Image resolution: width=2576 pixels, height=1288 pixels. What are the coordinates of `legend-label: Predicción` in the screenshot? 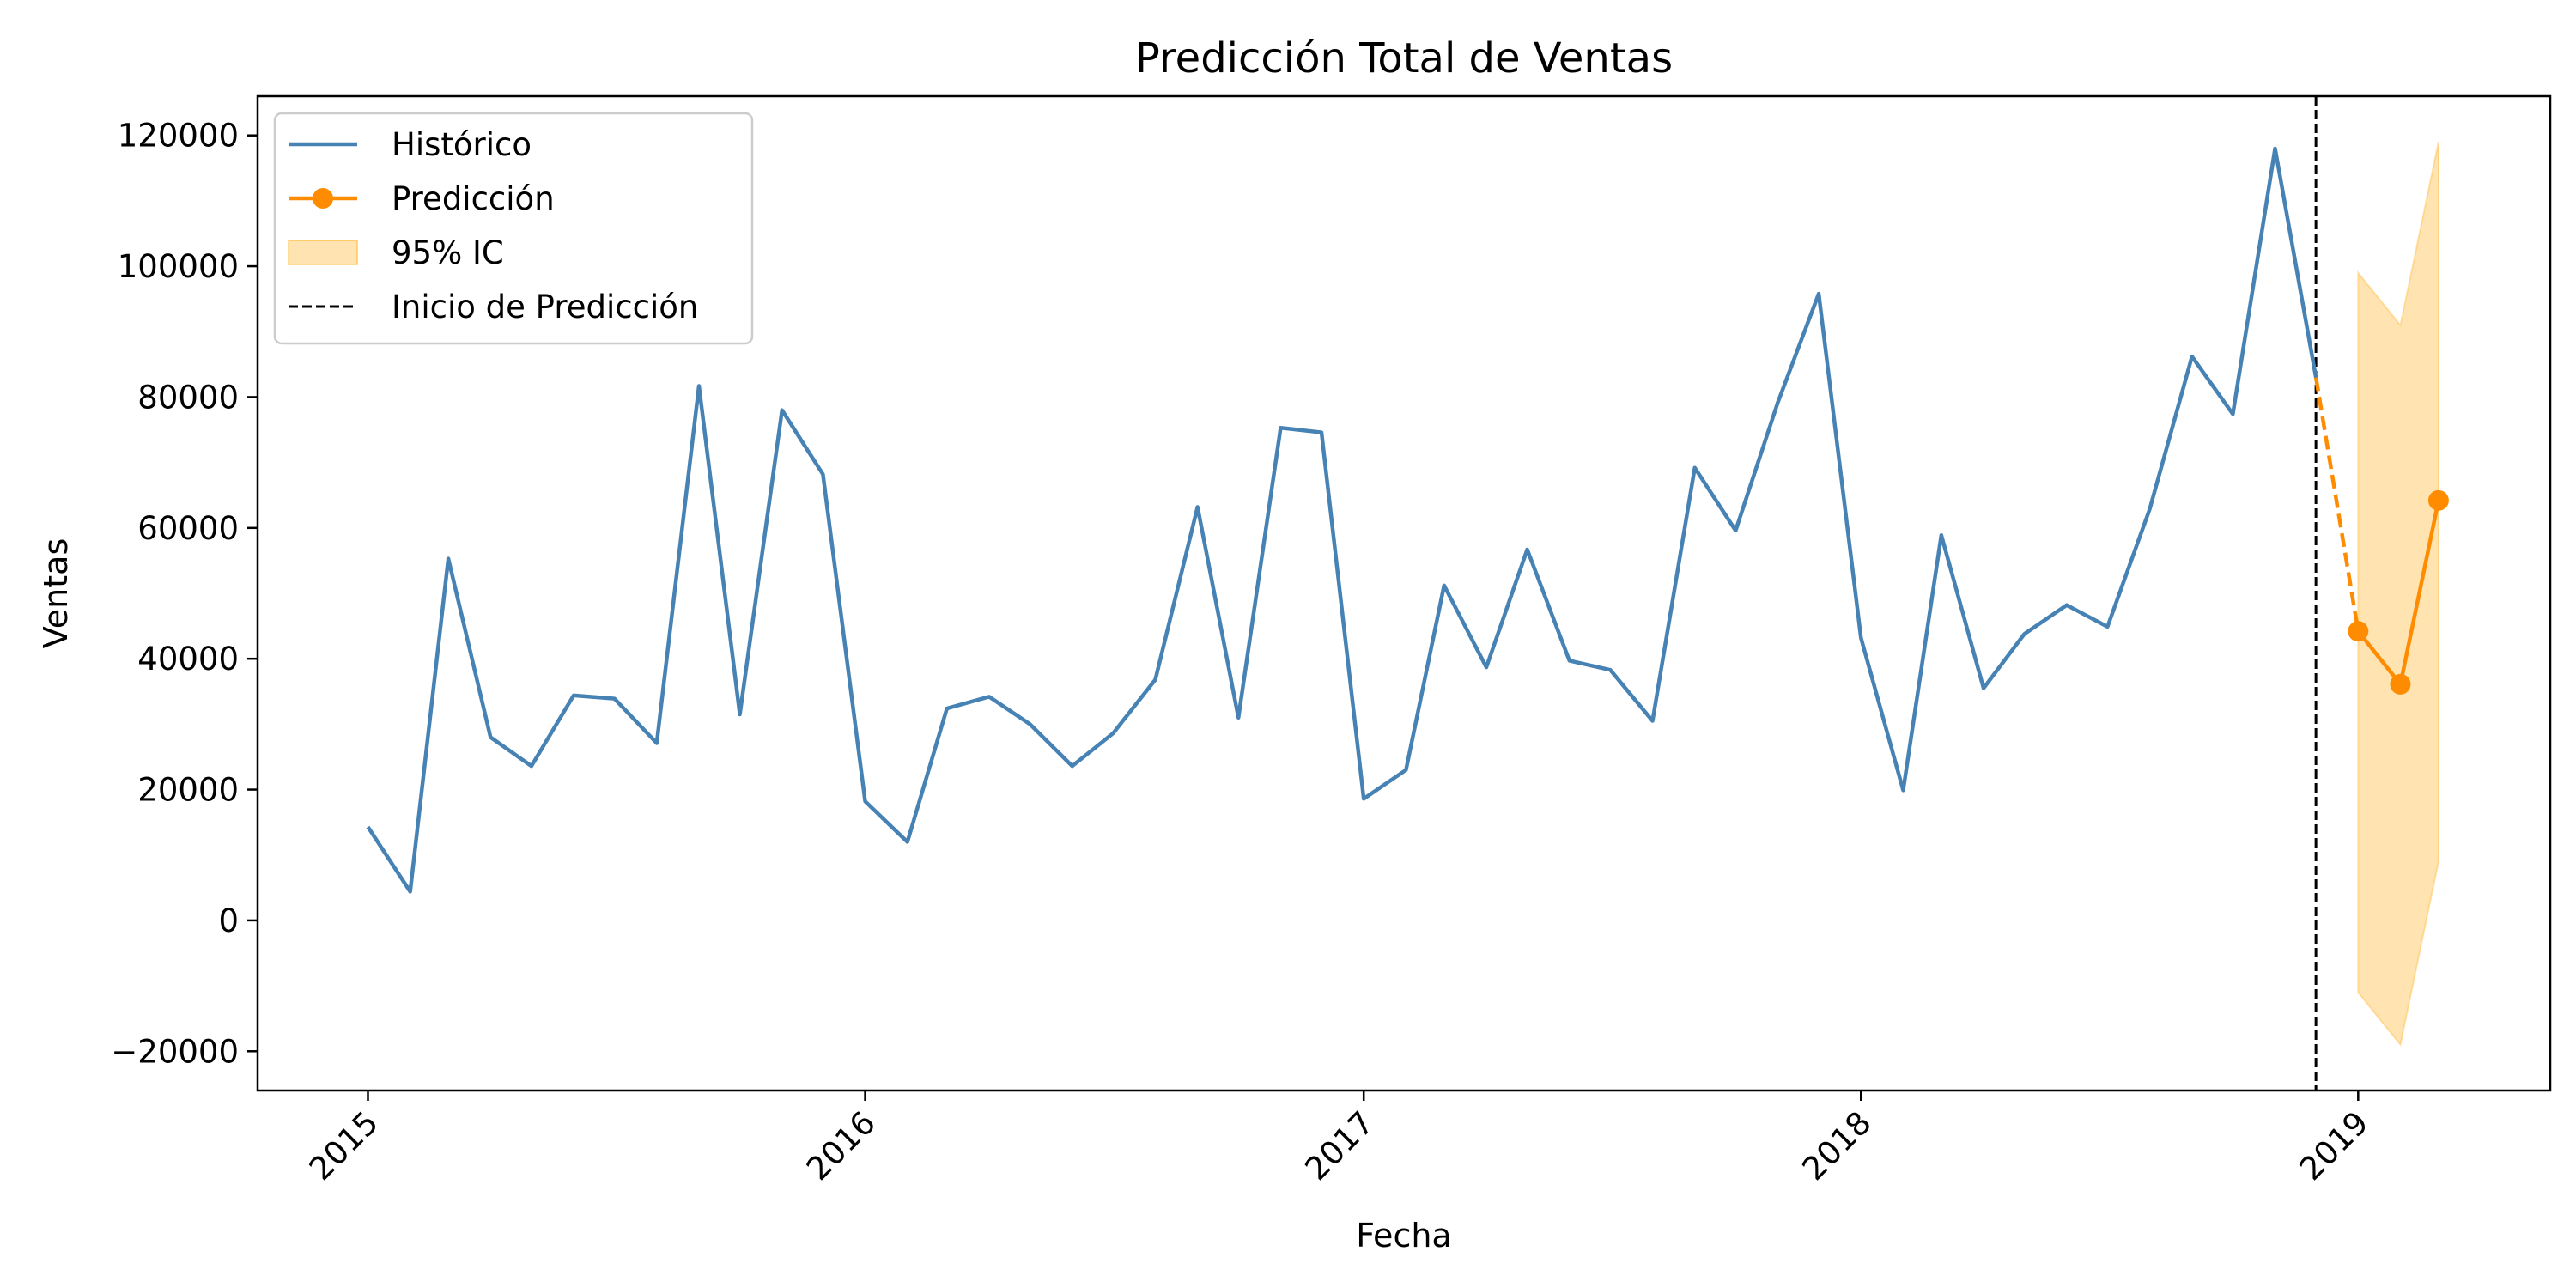 It's located at (474, 198).